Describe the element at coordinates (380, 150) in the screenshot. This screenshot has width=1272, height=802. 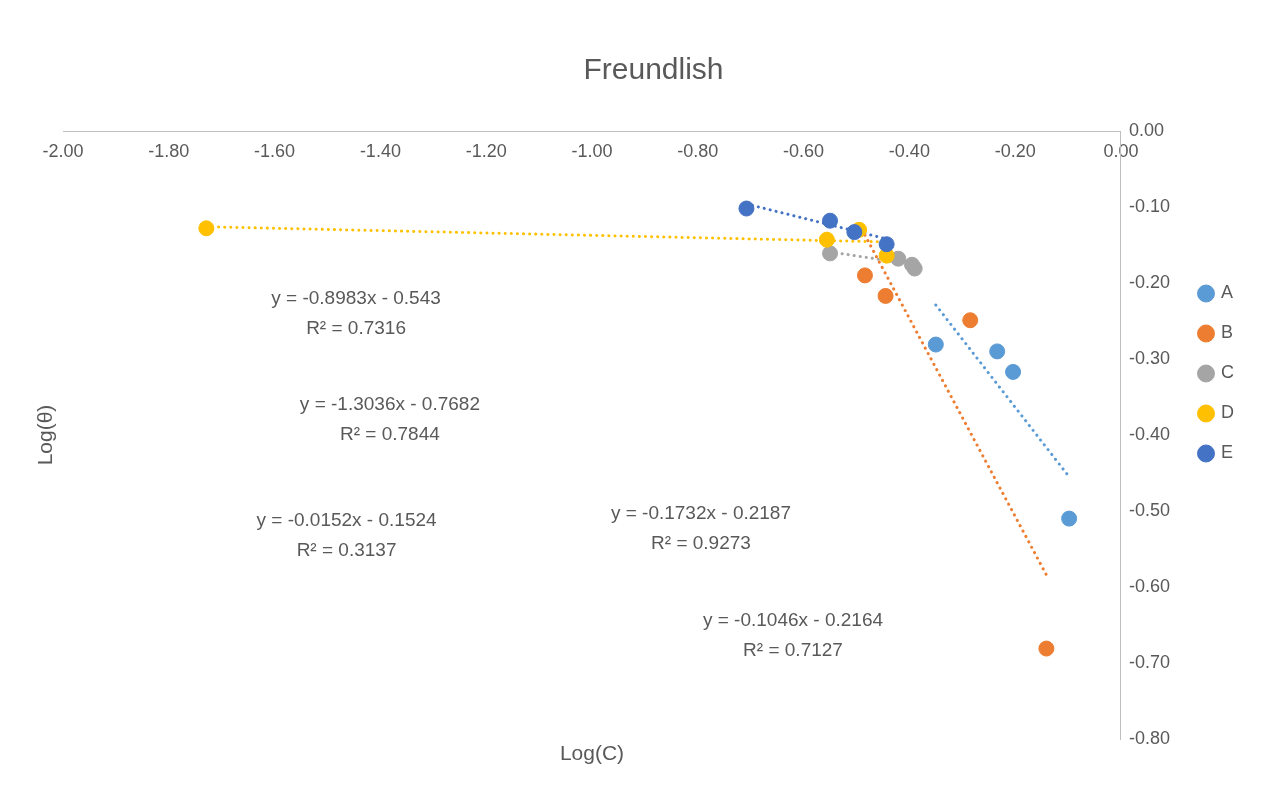
I see `x-tick-label: -1.40` at that location.